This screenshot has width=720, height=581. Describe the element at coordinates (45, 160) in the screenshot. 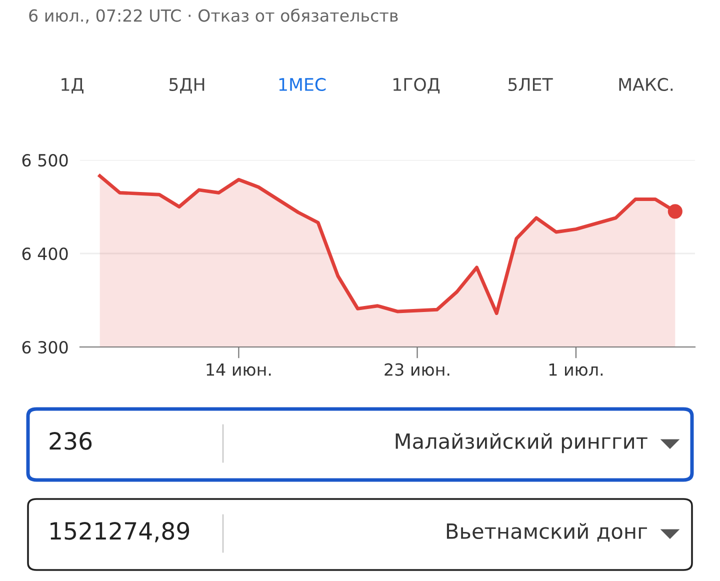

I see `y-tick-label: 6 500` at that location.